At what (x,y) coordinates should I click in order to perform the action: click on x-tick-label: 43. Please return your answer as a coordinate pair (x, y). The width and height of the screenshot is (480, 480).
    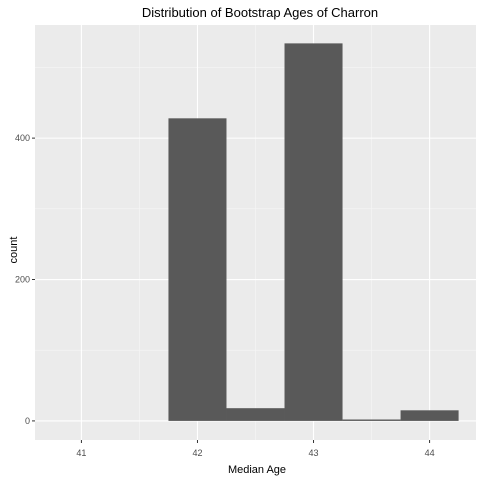
    Looking at the image, I should click on (314, 453).